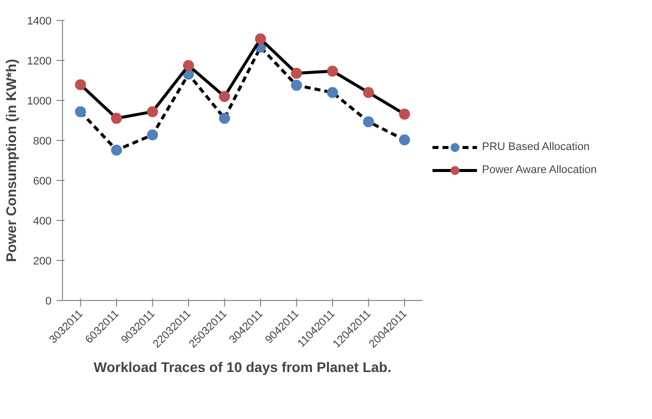 This screenshot has height=419, width=652. Describe the element at coordinates (536, 147) in the screenshot. I see `legend-label: PRU Based Allocation` at that location.